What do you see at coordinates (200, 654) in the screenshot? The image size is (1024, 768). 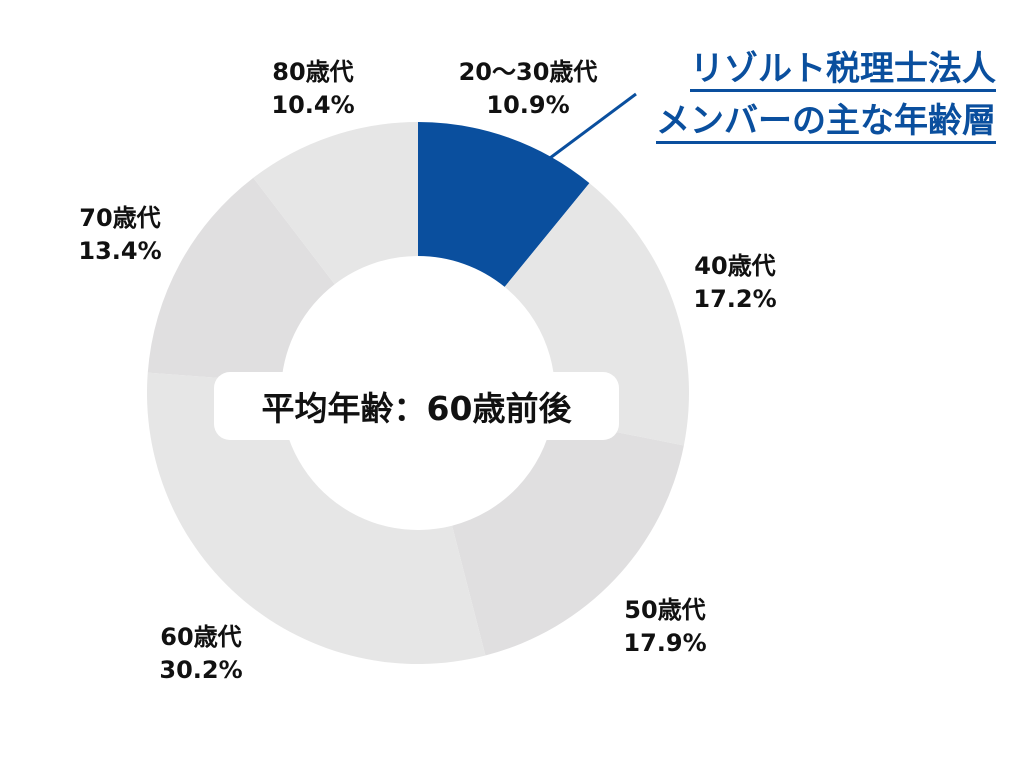 I see `label-60: 60歳代 30.2%` at bounding box center [200, 654].